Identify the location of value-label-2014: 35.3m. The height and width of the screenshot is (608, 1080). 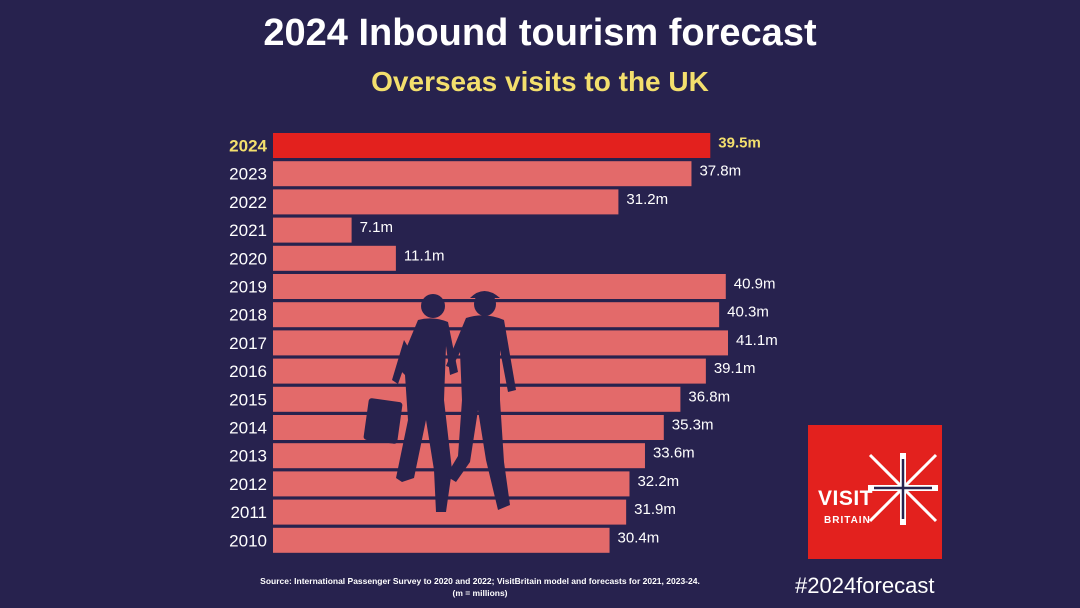
(693, 425).